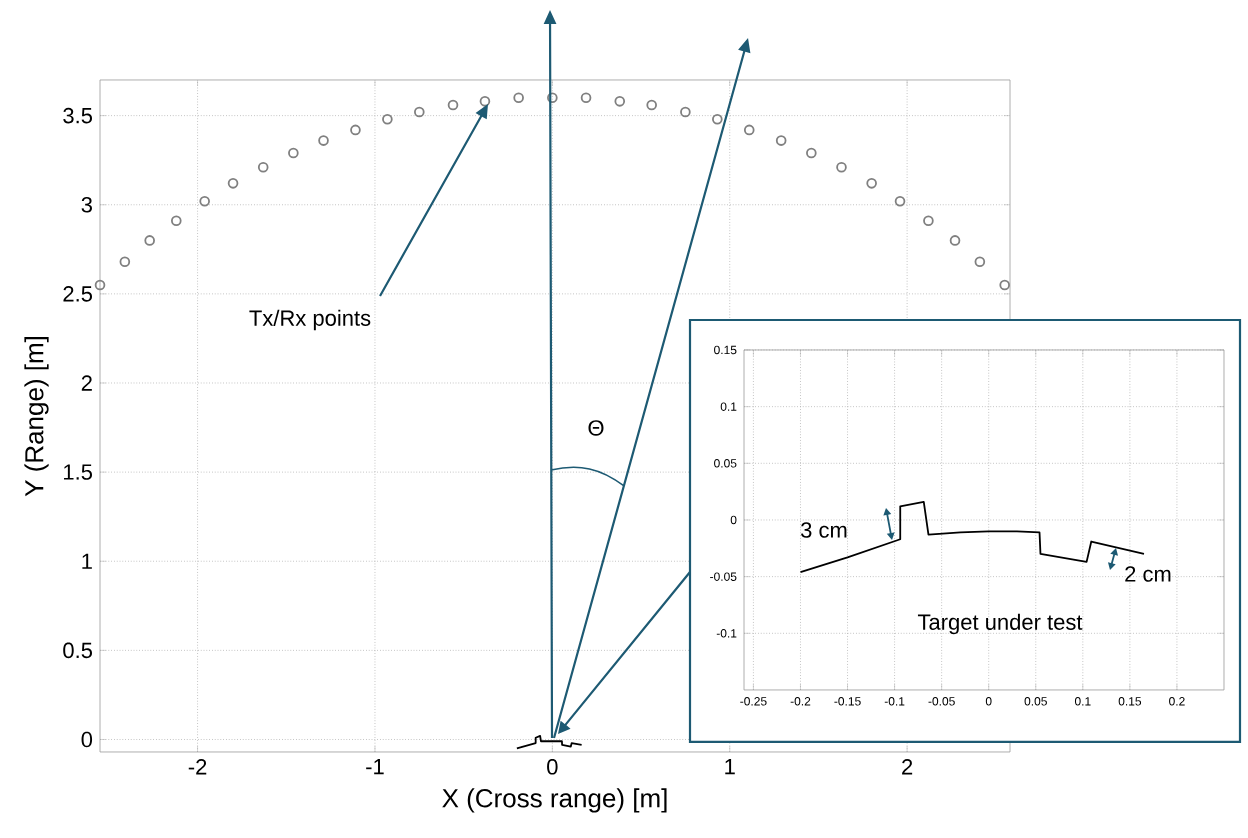 The image size is (1248, 838). Describe the element at coordinates (310, 320) in the screenshot. I see `annotation: Tx/Rx points` at that location.